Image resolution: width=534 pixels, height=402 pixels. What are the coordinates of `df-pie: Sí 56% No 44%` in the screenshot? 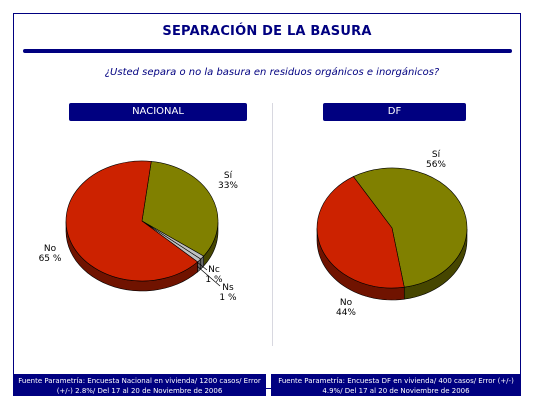 It's located at (392, 234).